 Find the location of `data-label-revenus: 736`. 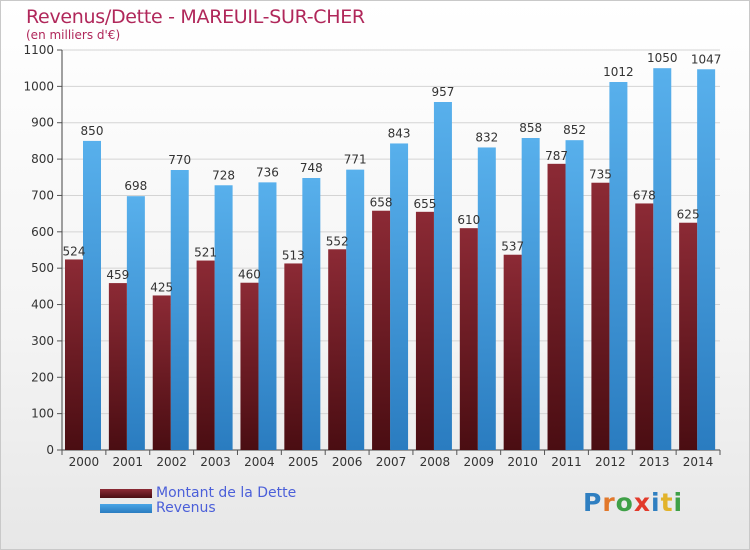

data-label-revenus: 736 is located at coordinates (267, 172).